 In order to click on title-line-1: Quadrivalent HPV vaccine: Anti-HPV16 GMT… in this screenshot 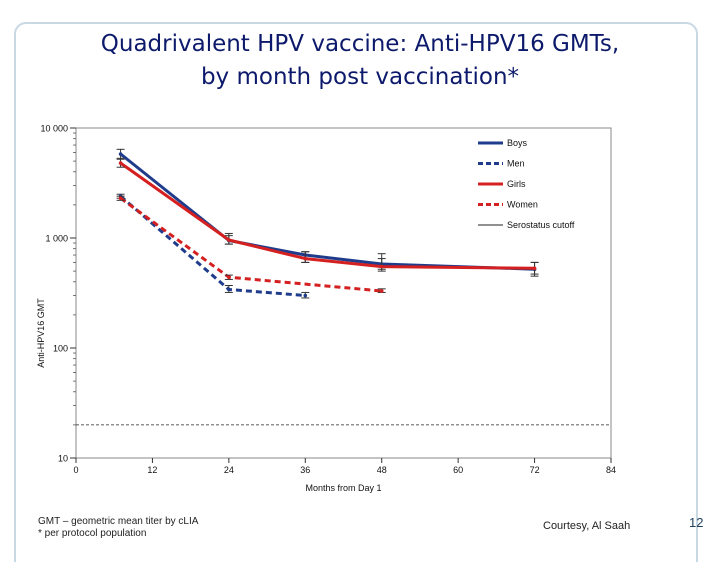, I will do `click(360, 44)`.